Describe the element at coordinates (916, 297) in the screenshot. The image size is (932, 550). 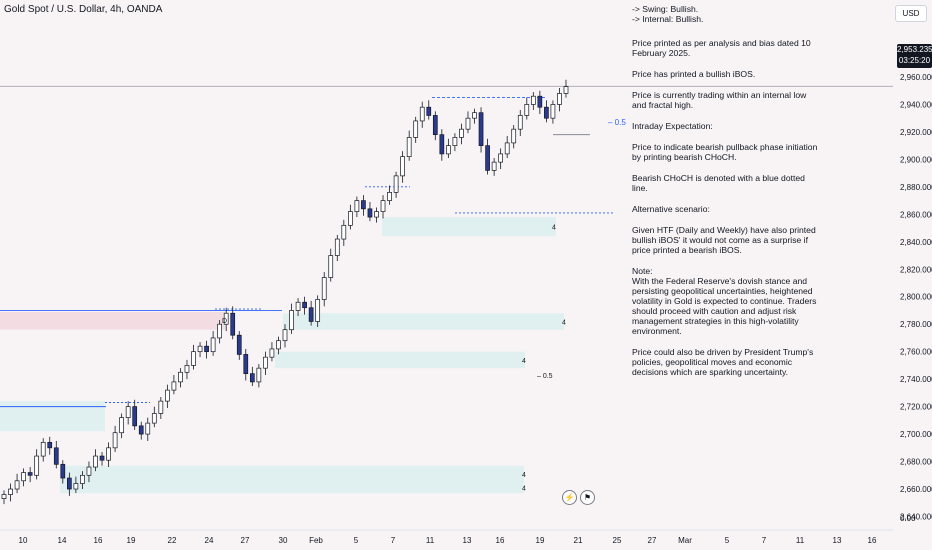
I see `y-tick-label: 2,800.000` at that location.